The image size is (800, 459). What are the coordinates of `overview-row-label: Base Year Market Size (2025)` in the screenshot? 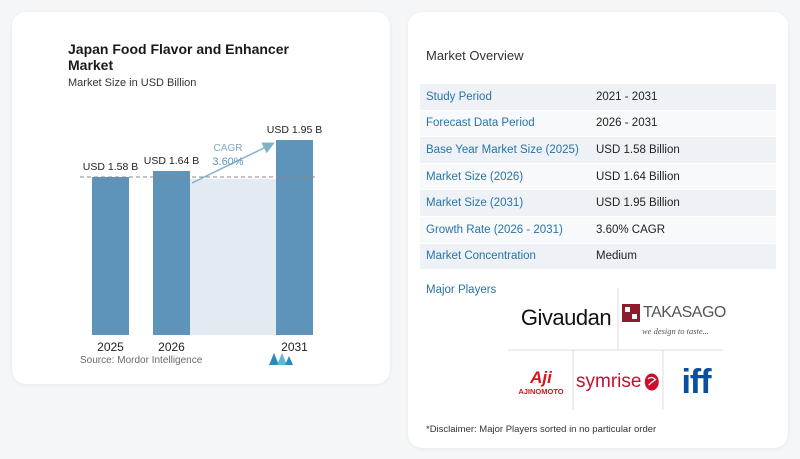 It's located at (502, 149).